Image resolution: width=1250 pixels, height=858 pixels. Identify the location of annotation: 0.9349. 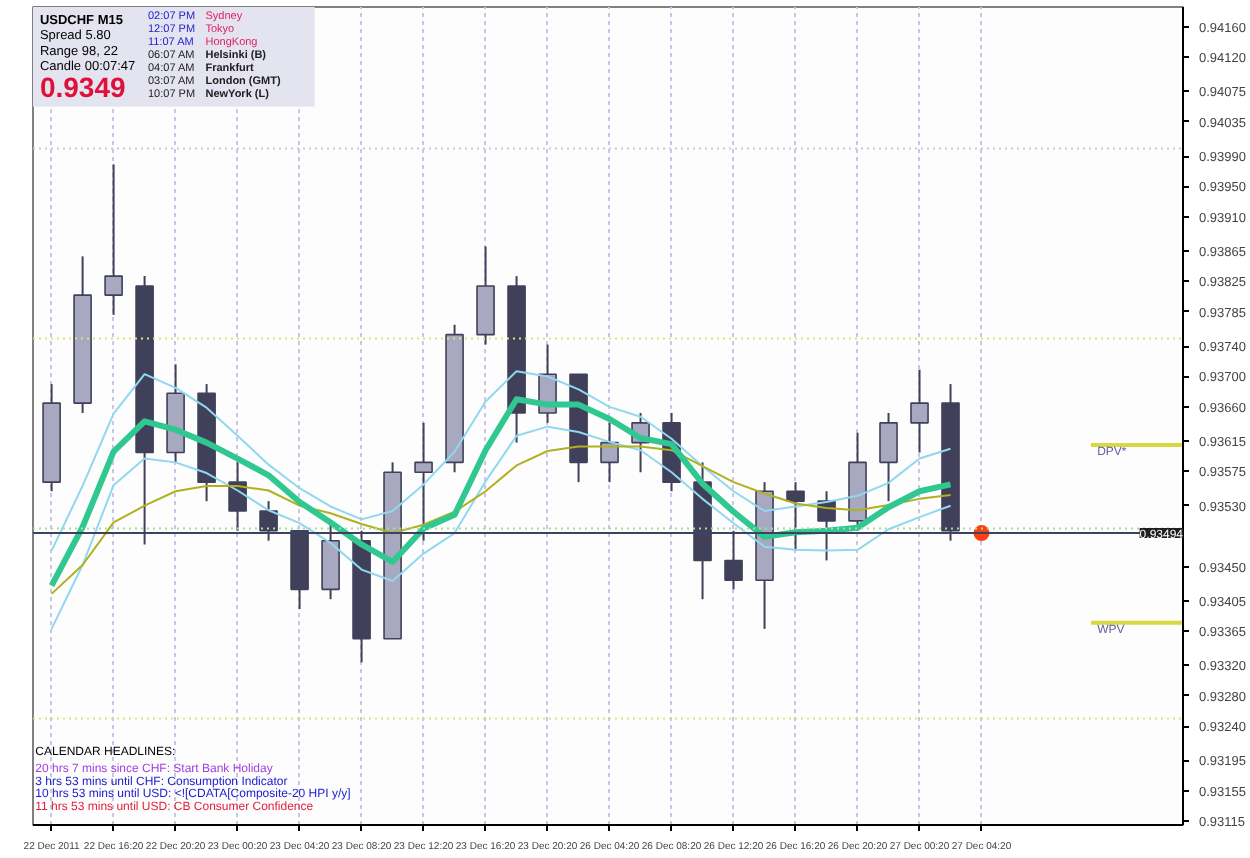
(82, 87).